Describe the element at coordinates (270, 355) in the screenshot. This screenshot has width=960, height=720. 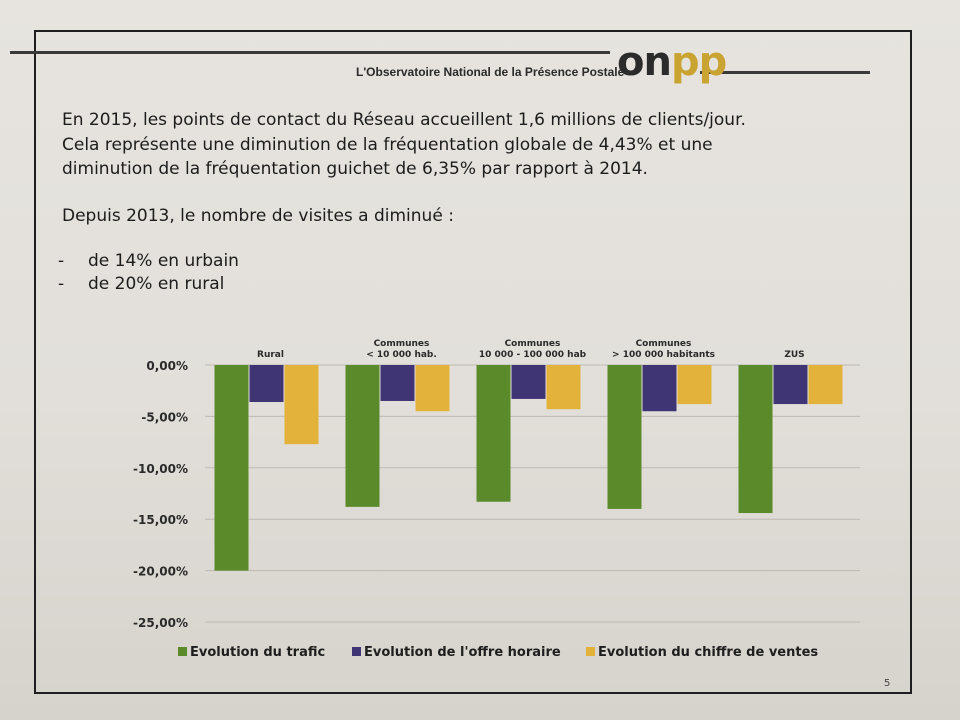
I see `category-label: Rural` at that location.